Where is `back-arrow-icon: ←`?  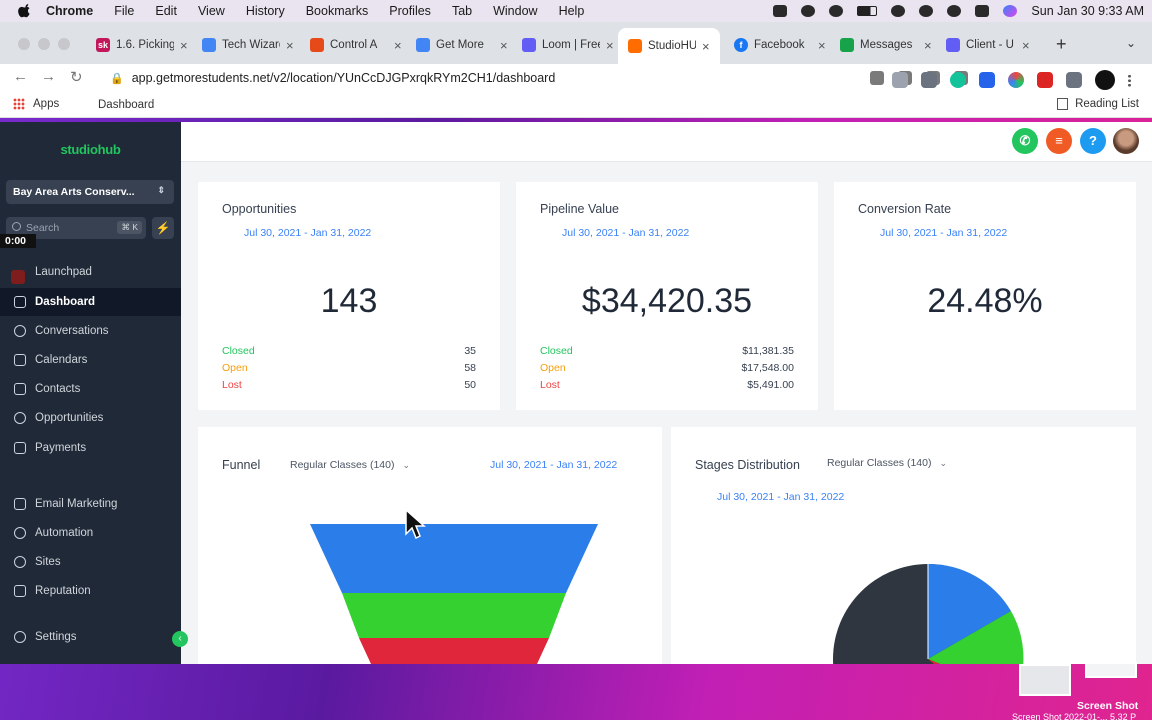 back-arrow-icon: ← is located at coordinates (20, 76).